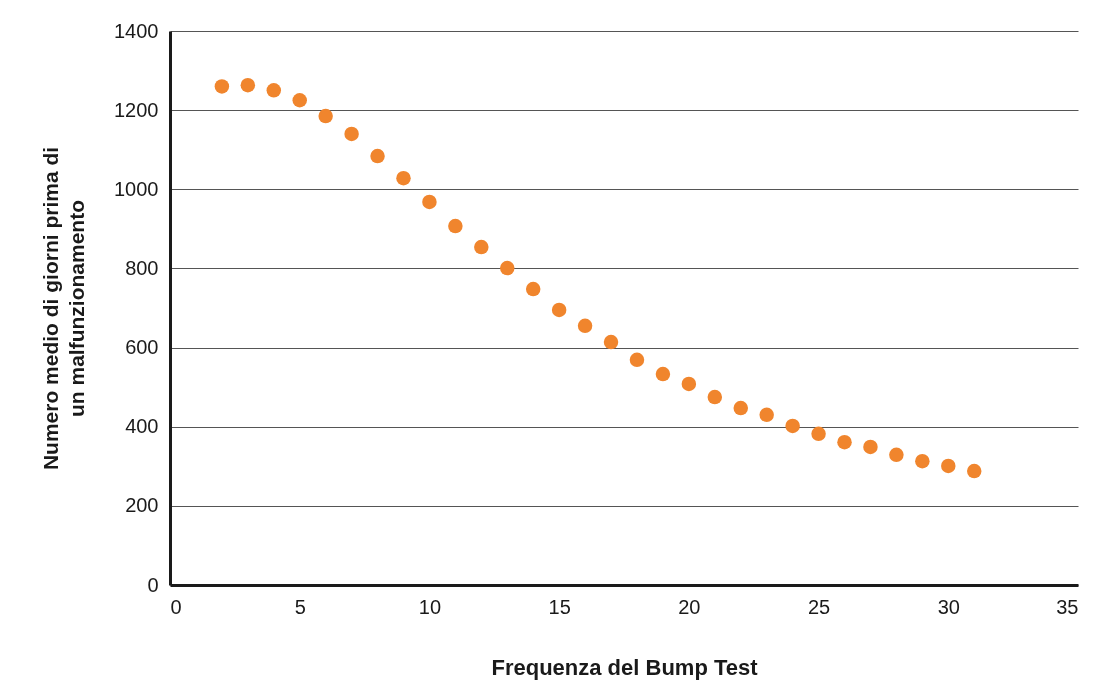  What do you see at coordinates (136, 109) in the screenshot?
I see `y-tick-label: 1200` at bounding box center [136, 109].